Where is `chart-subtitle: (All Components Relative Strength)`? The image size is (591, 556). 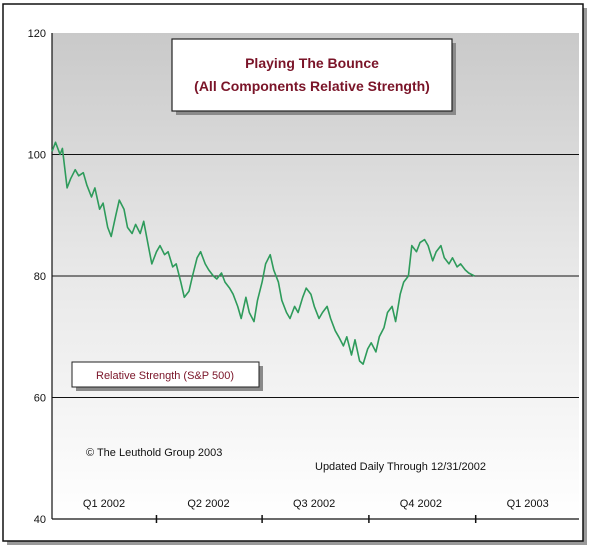
chart-subtitle: (All Components Relative Strength) is located at coordinates (312, 86).